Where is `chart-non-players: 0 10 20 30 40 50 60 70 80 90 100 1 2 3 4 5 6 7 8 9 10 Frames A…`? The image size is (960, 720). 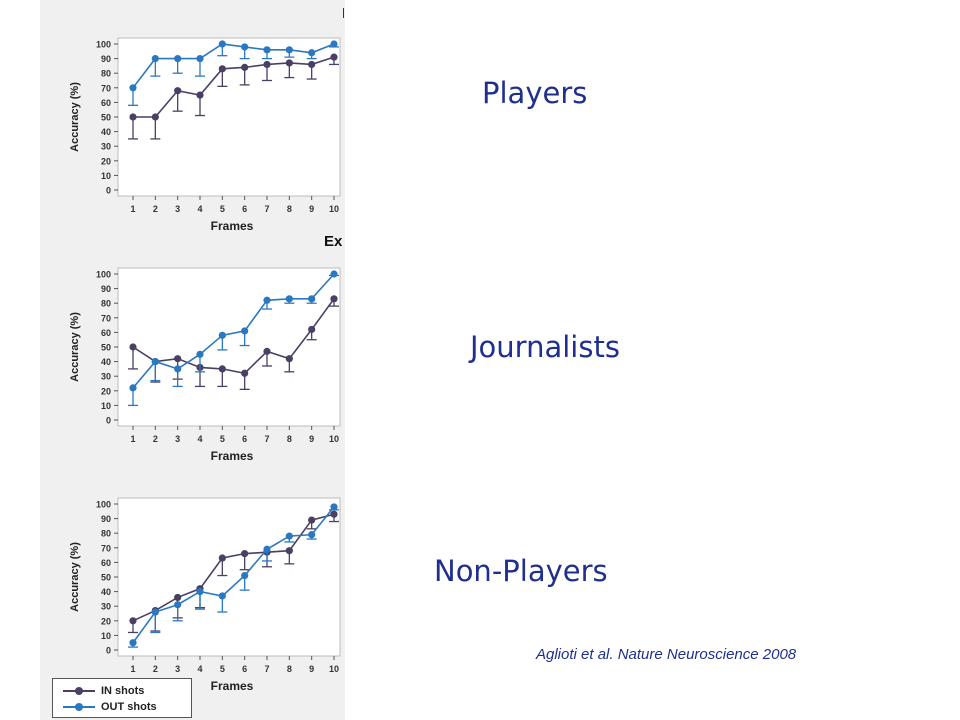 chart-non-players: 0 10 20 30 40 50 60 70 80 90 100 1 2 3 4 5 6 7 8 9 10 Frames A… is located at coordinates (205, 595).